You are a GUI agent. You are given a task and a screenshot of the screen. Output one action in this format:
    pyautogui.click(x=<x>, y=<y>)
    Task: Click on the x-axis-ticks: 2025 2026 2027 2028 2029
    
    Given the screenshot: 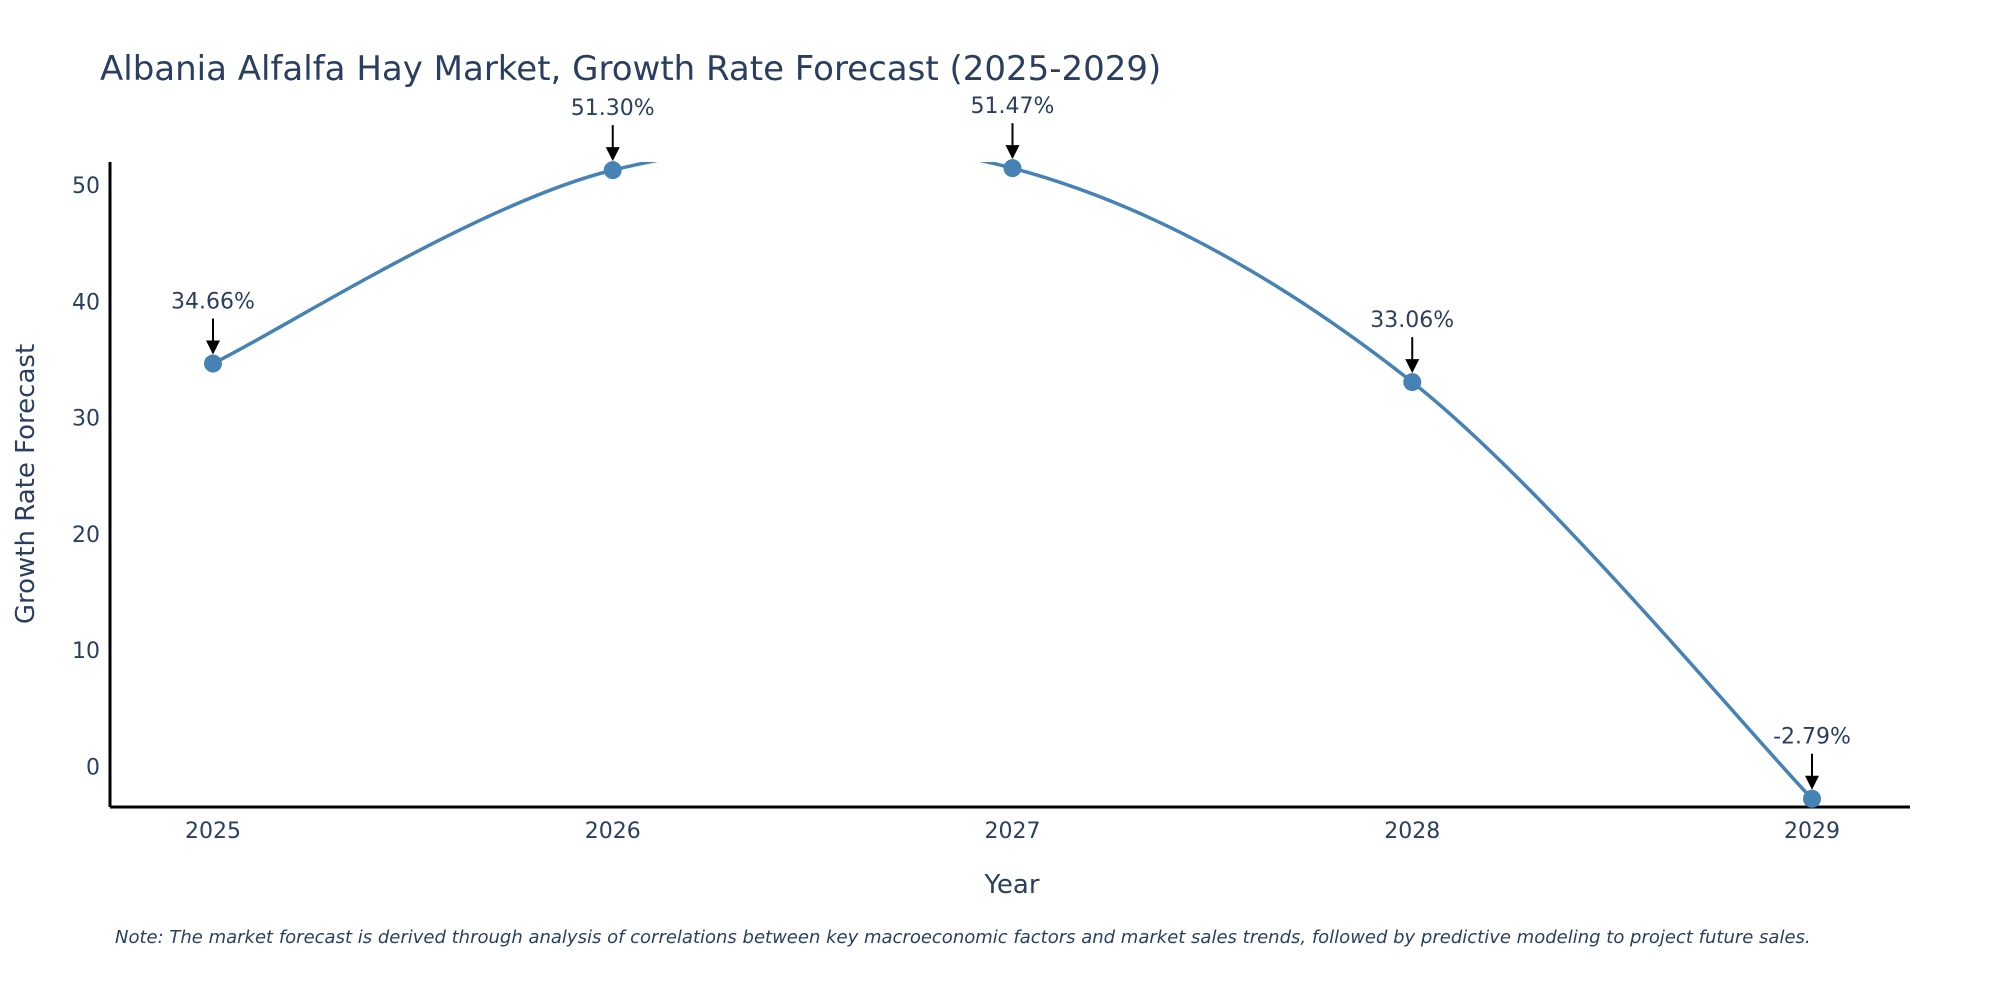 What is the action you would take?
    pyautogui.click(x=1012, y=831)
    